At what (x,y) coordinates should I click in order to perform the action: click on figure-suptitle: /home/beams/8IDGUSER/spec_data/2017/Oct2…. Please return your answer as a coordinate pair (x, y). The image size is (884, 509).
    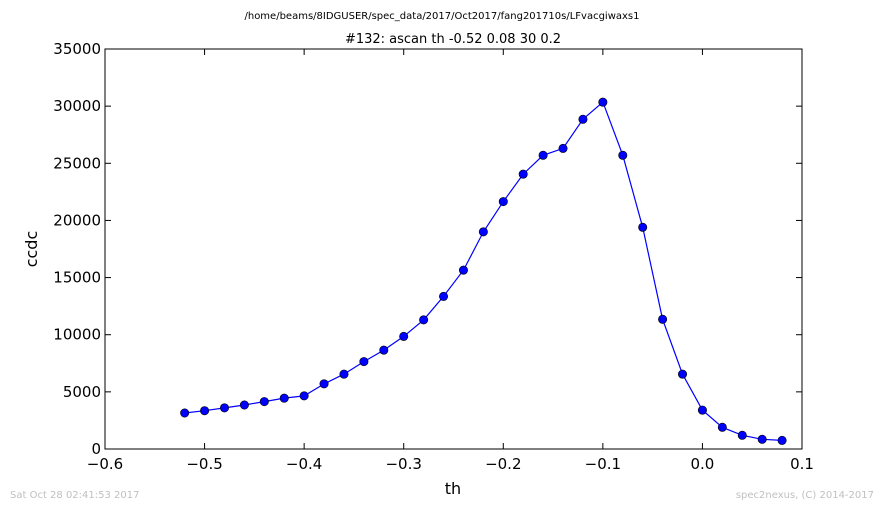
    Looking at the image, I should click on (441, 16).